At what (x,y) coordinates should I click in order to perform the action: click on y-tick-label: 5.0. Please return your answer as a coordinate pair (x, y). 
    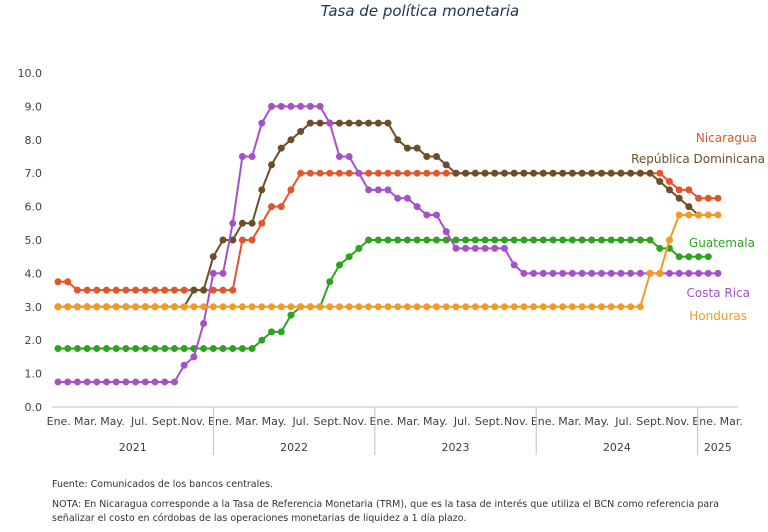
    Looking at the image, I should click on (34, 240).